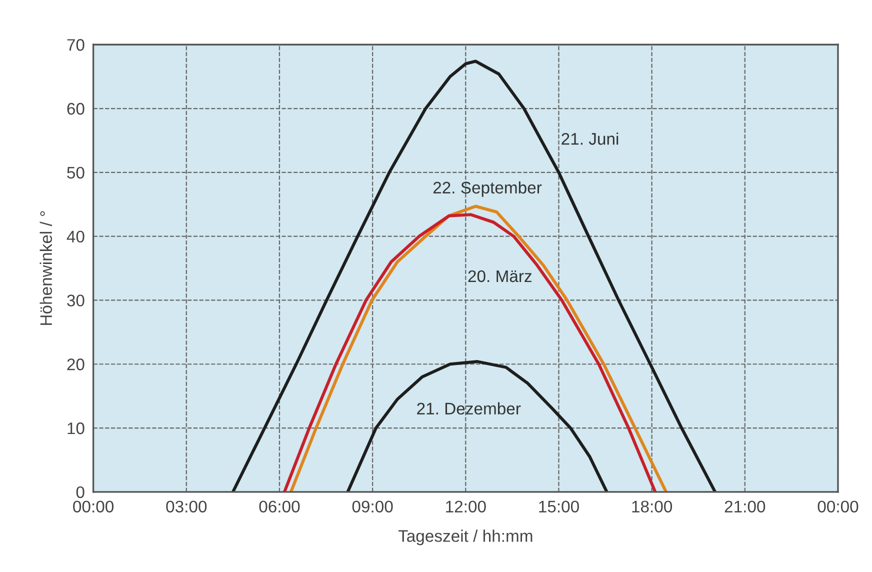  What do you see at coordinates (477, 426) in the screenshot?
I see `line-series` at bounding box center [477, 426].